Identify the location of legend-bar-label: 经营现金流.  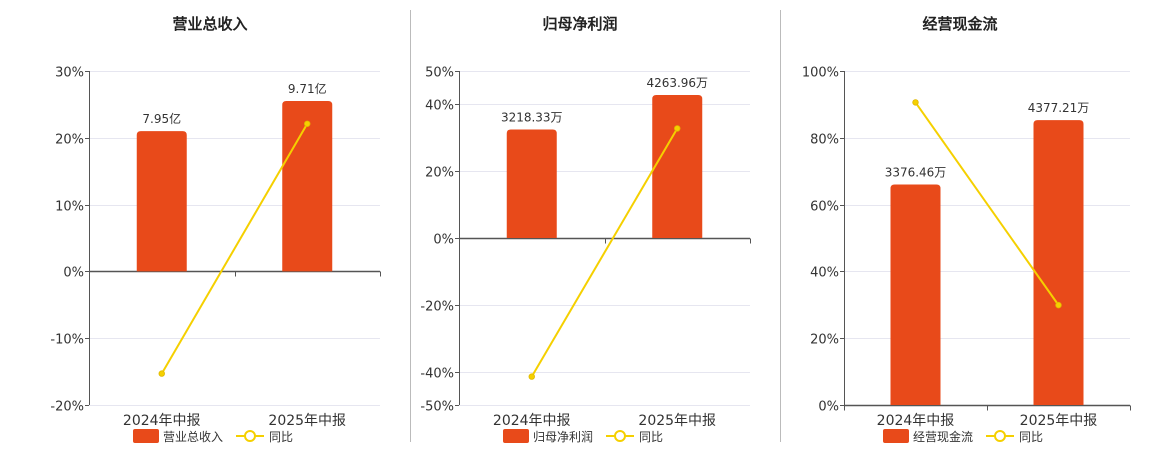
(943, 436).